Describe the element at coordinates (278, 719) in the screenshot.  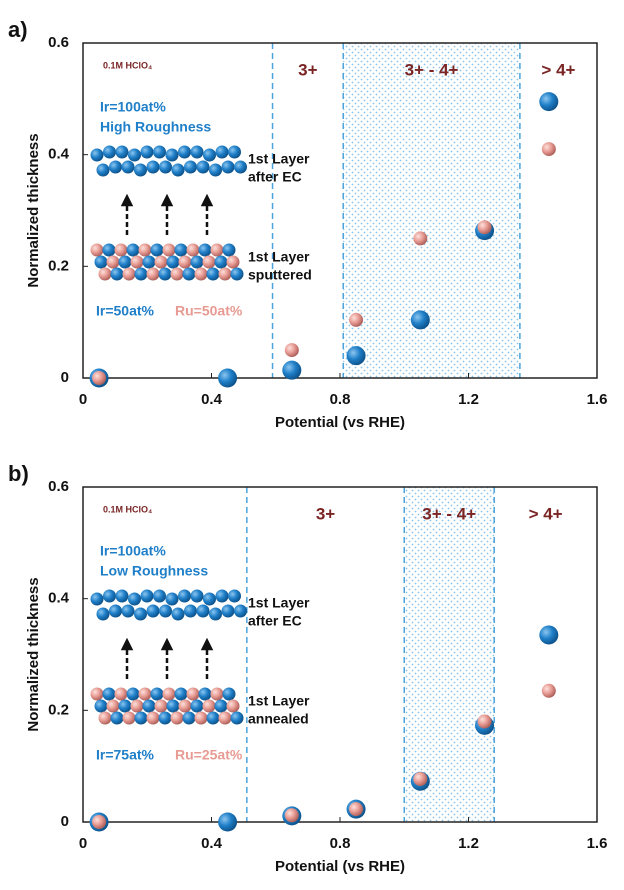
I see `layer-label: annealed` at that location.